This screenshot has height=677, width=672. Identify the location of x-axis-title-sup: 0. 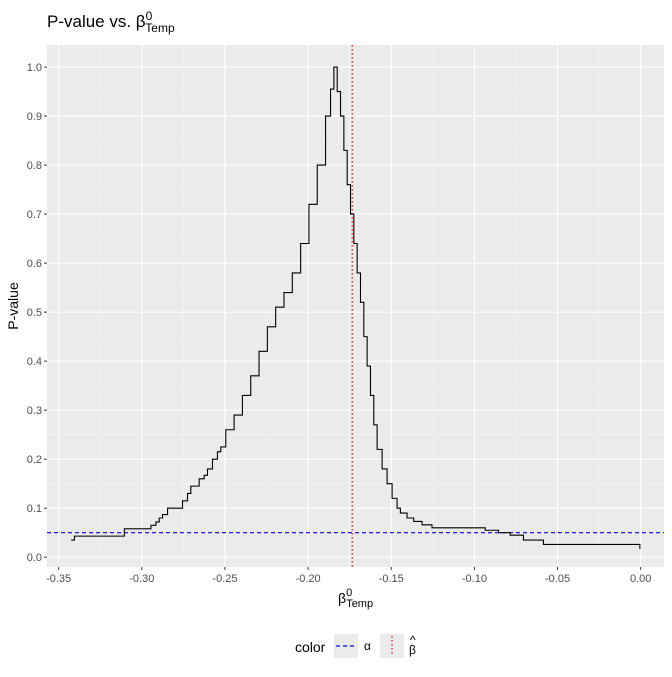
(349, 593).